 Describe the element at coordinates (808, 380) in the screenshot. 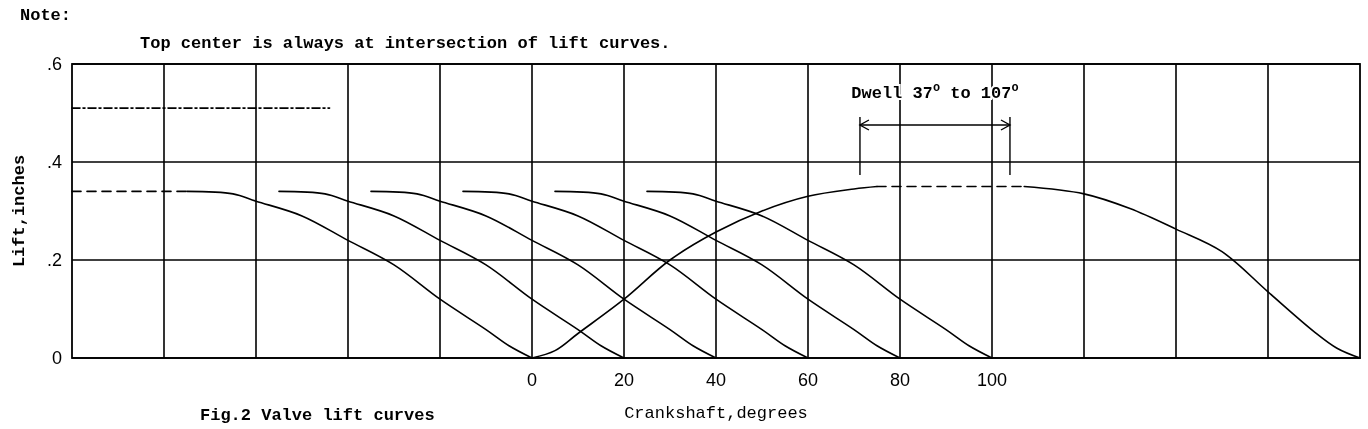

I see `x-tick-label: 60` at that location.